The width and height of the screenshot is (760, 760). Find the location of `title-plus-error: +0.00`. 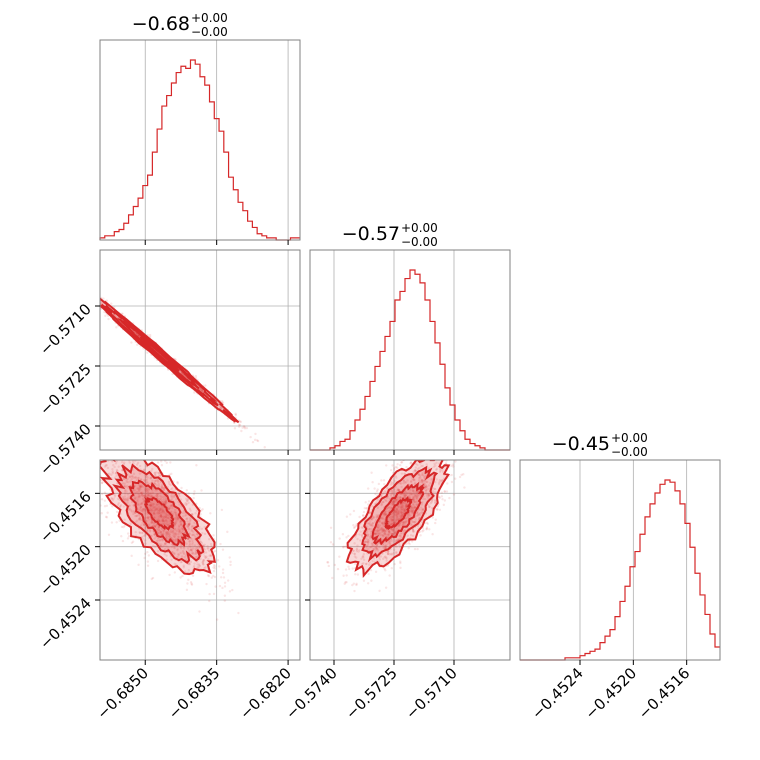

title-plus-error: +0.00 is located at coordinates (209, 18).